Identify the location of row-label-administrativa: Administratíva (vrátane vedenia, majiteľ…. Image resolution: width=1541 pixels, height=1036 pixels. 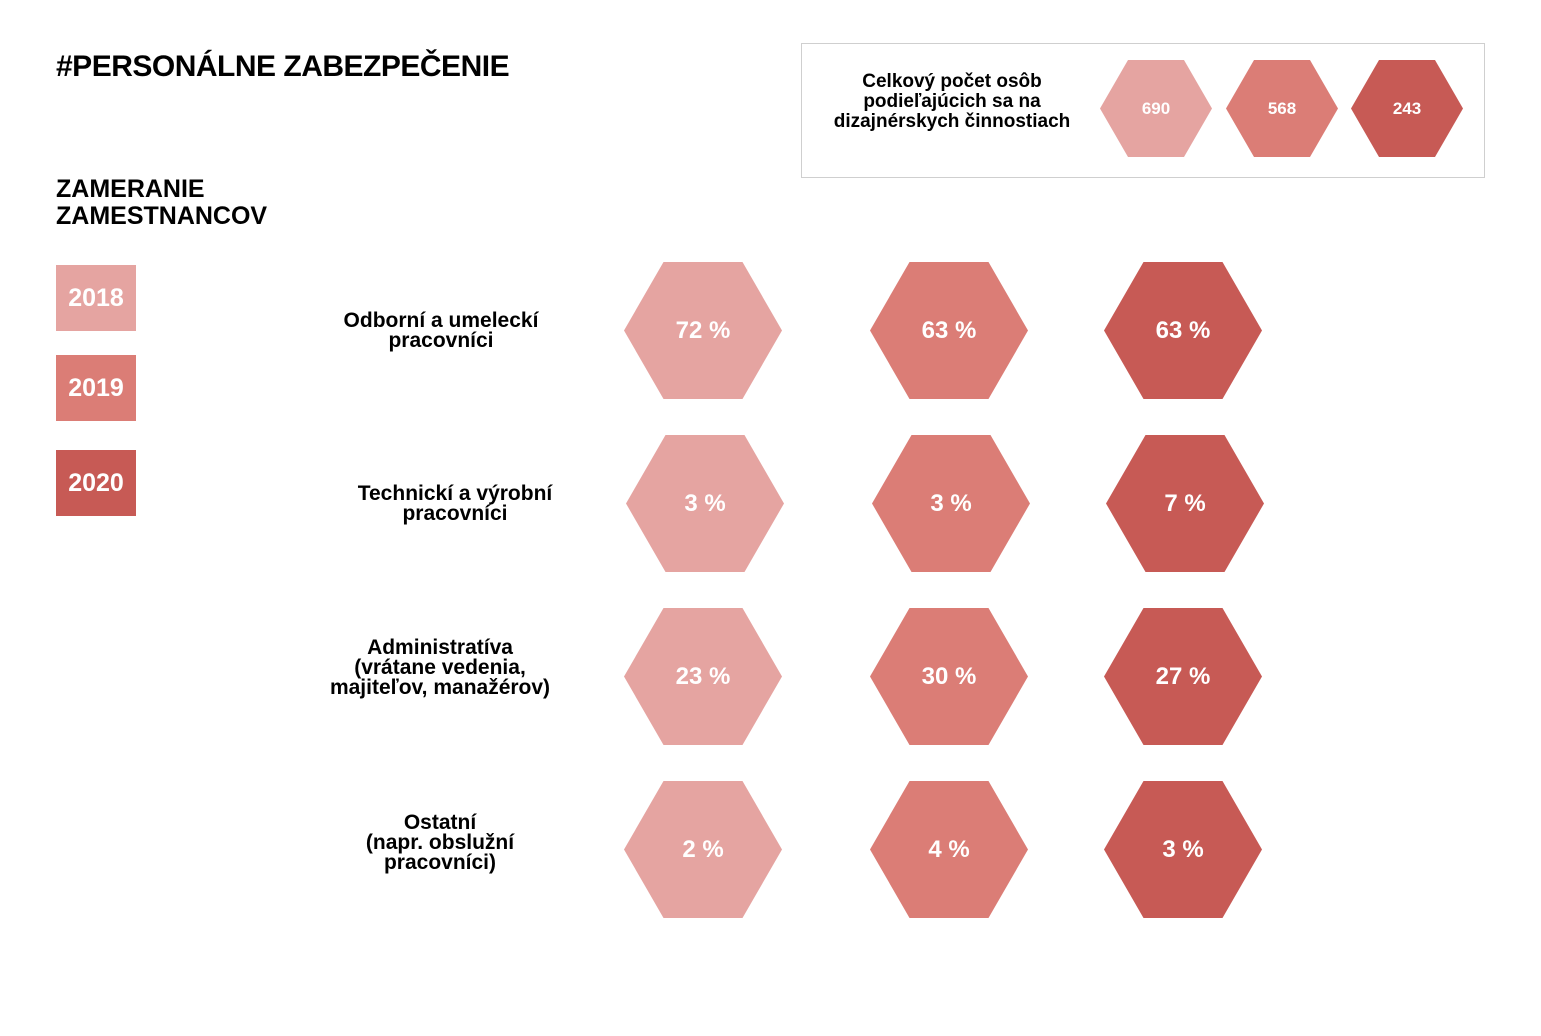
(440, 667).